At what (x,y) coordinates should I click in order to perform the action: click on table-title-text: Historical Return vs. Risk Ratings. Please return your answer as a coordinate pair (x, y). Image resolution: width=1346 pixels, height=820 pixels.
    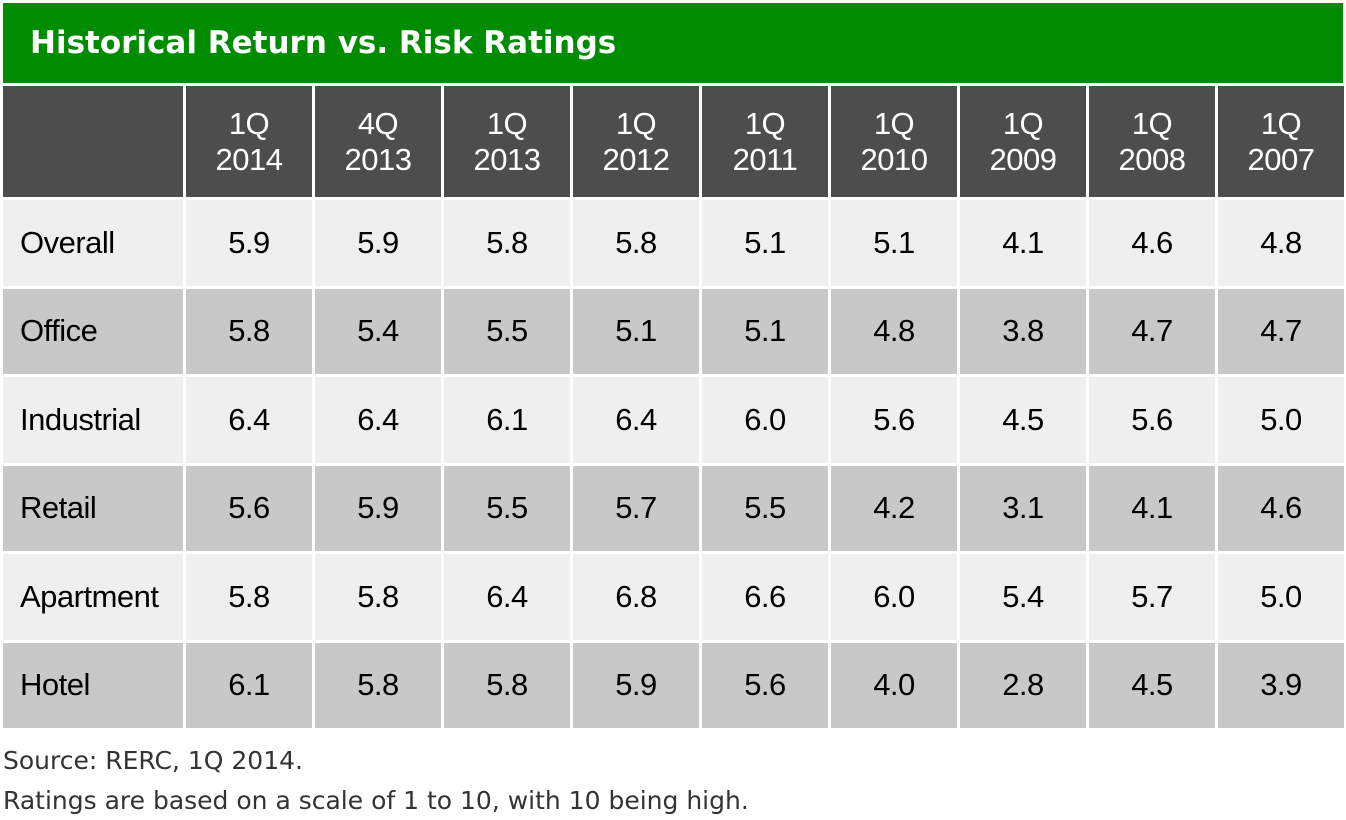
    Looking at the image, I should click on (323, 43).